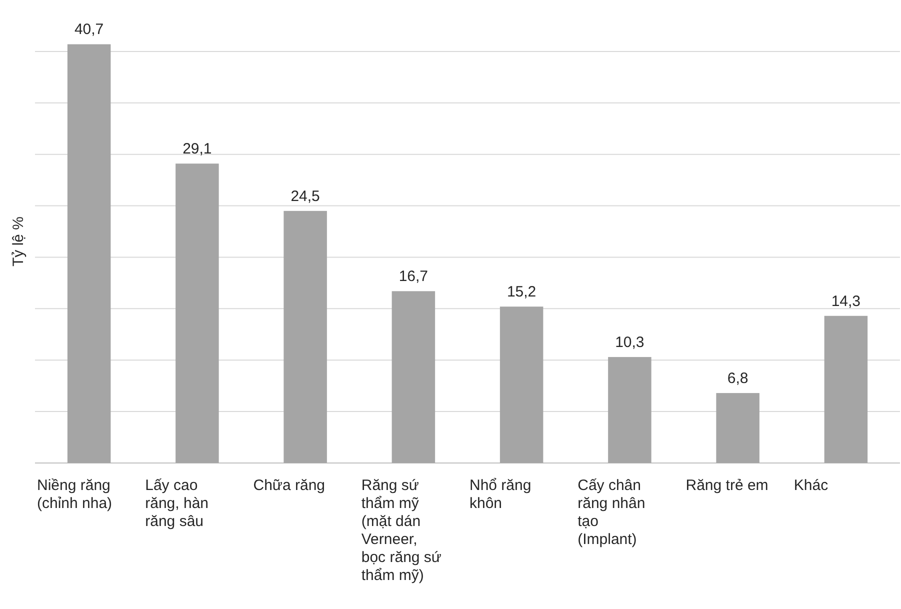 This screenshot has width=901, height=609. Describe the element at coordinates (811, 485) in the screenshot. I see `x-tick-label: Khác` at that location.